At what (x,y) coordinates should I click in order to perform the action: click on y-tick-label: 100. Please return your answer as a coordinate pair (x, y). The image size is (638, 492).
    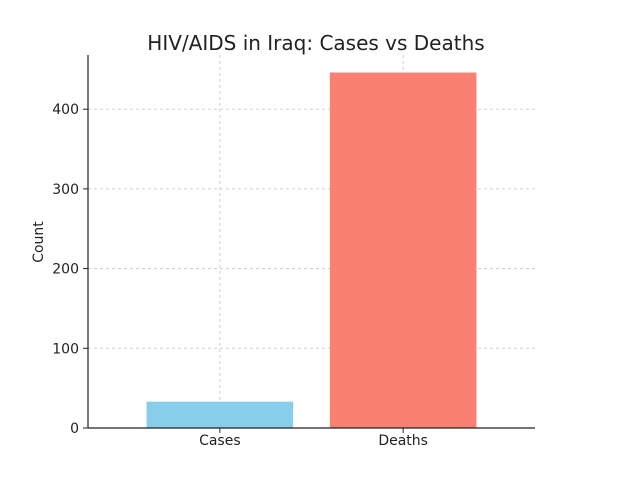
    Looking at the image, I should click on (65, 349).